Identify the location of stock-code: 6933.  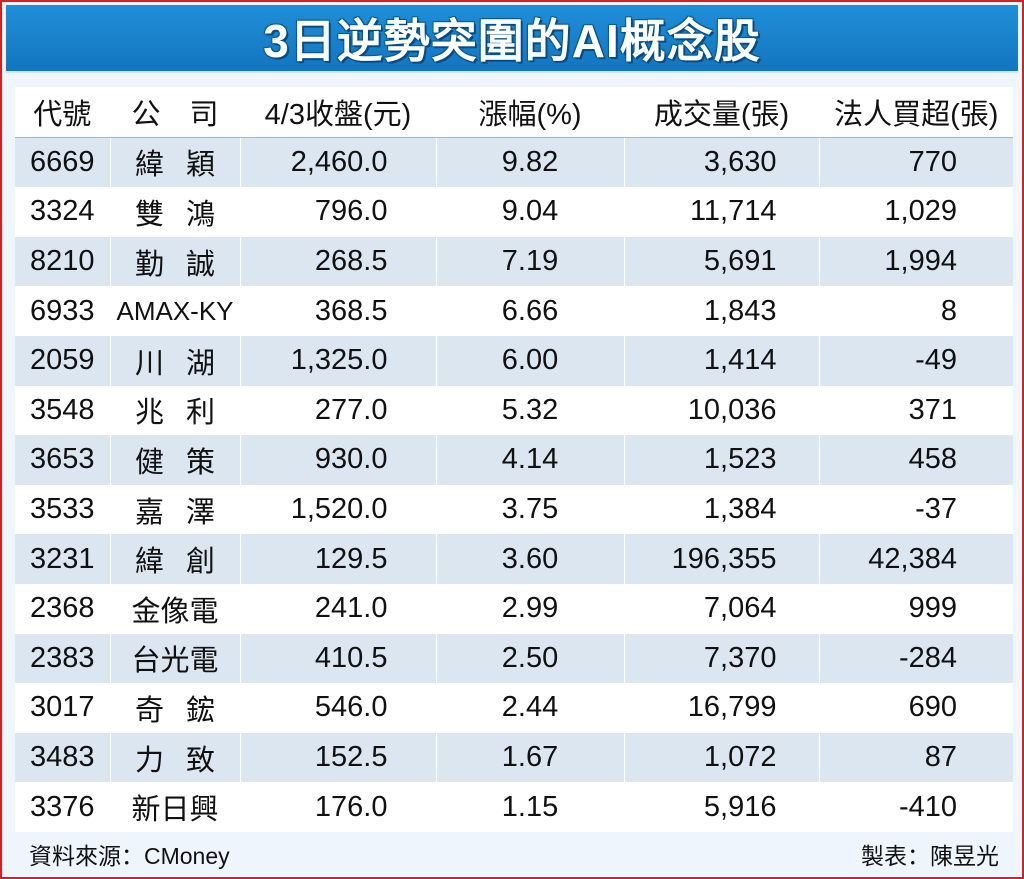
(63, 311).